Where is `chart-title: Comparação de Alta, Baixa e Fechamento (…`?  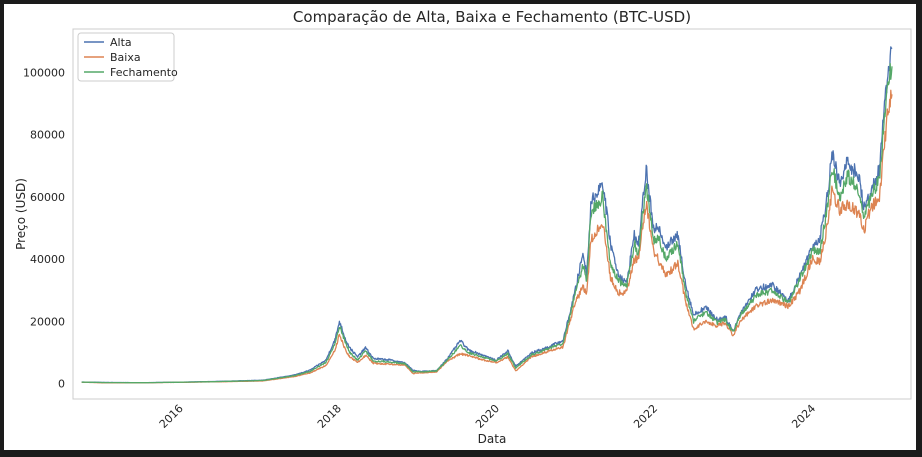
chart-title: Comparação de Alta, Baixa e Fechamento (… is located at coordinates (492, 17).